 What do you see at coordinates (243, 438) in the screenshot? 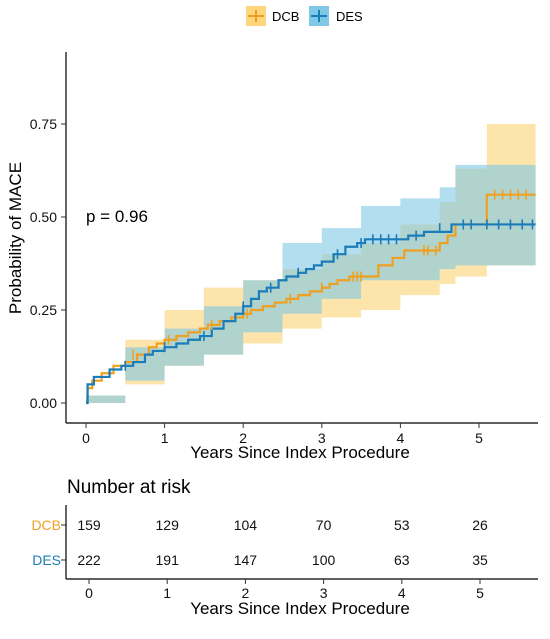
I see `x-tick-label-2: 2` at bounding box center [243, 438].